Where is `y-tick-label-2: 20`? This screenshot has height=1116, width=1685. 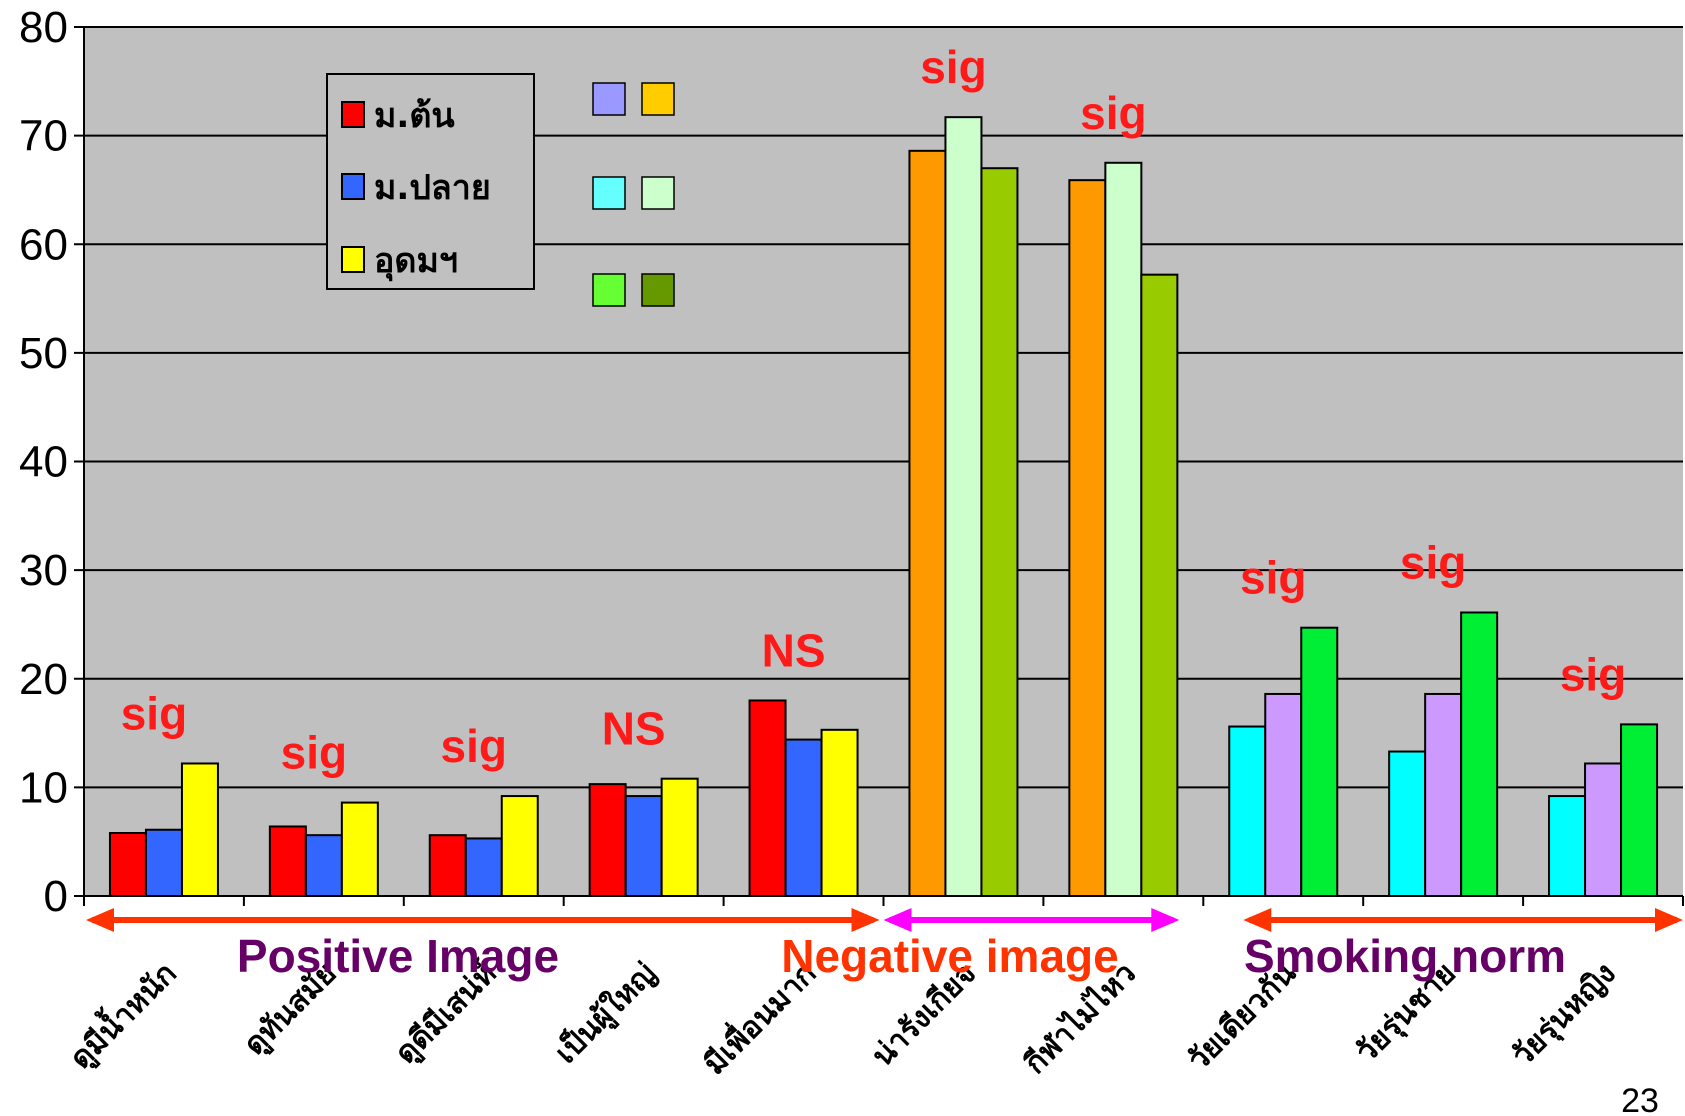
y-tick-label-2: 20 is located at coordinates (43, 679).